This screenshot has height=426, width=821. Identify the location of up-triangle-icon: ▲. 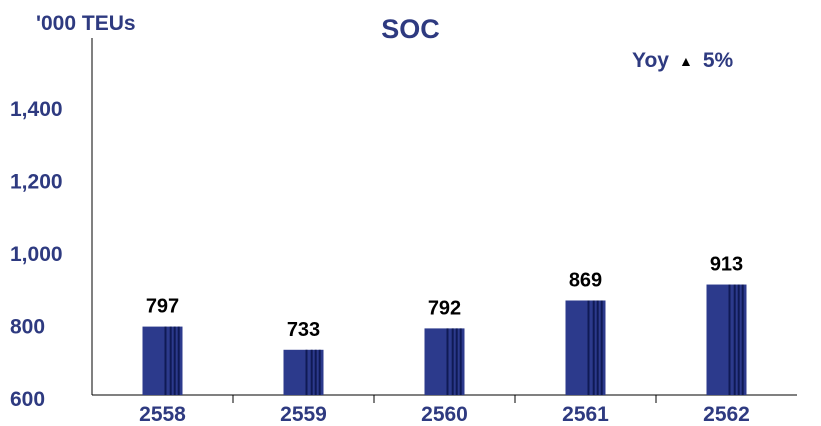
(685, 61).